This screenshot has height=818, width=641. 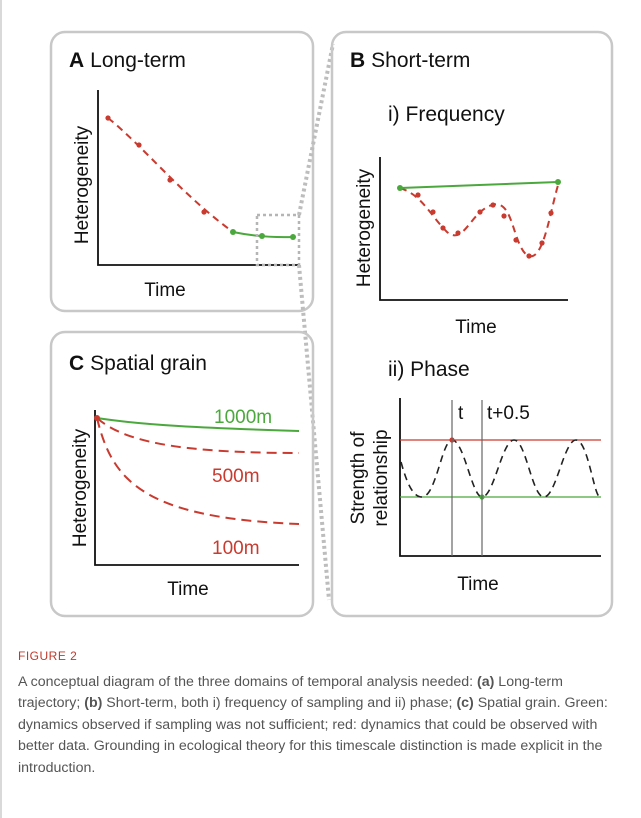 What do you see at coordinates (476, 327) in the screenshot?
I see `panel-b-i-xlabel: Time` at bounding box center [476, 327].